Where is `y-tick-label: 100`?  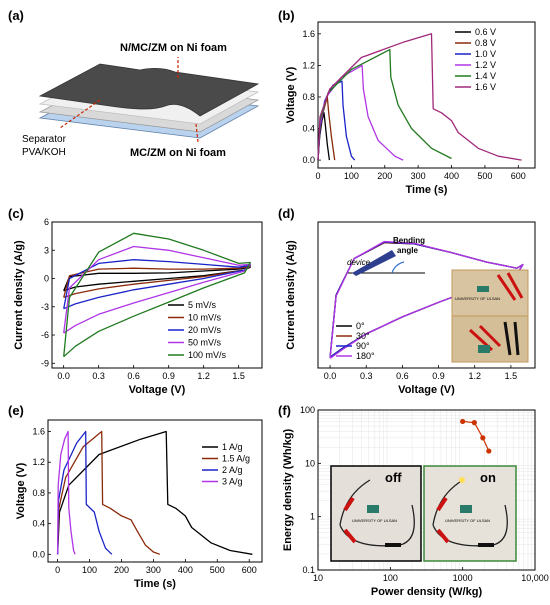
y-tick-label: 100 is located at coordinates (307, 410).